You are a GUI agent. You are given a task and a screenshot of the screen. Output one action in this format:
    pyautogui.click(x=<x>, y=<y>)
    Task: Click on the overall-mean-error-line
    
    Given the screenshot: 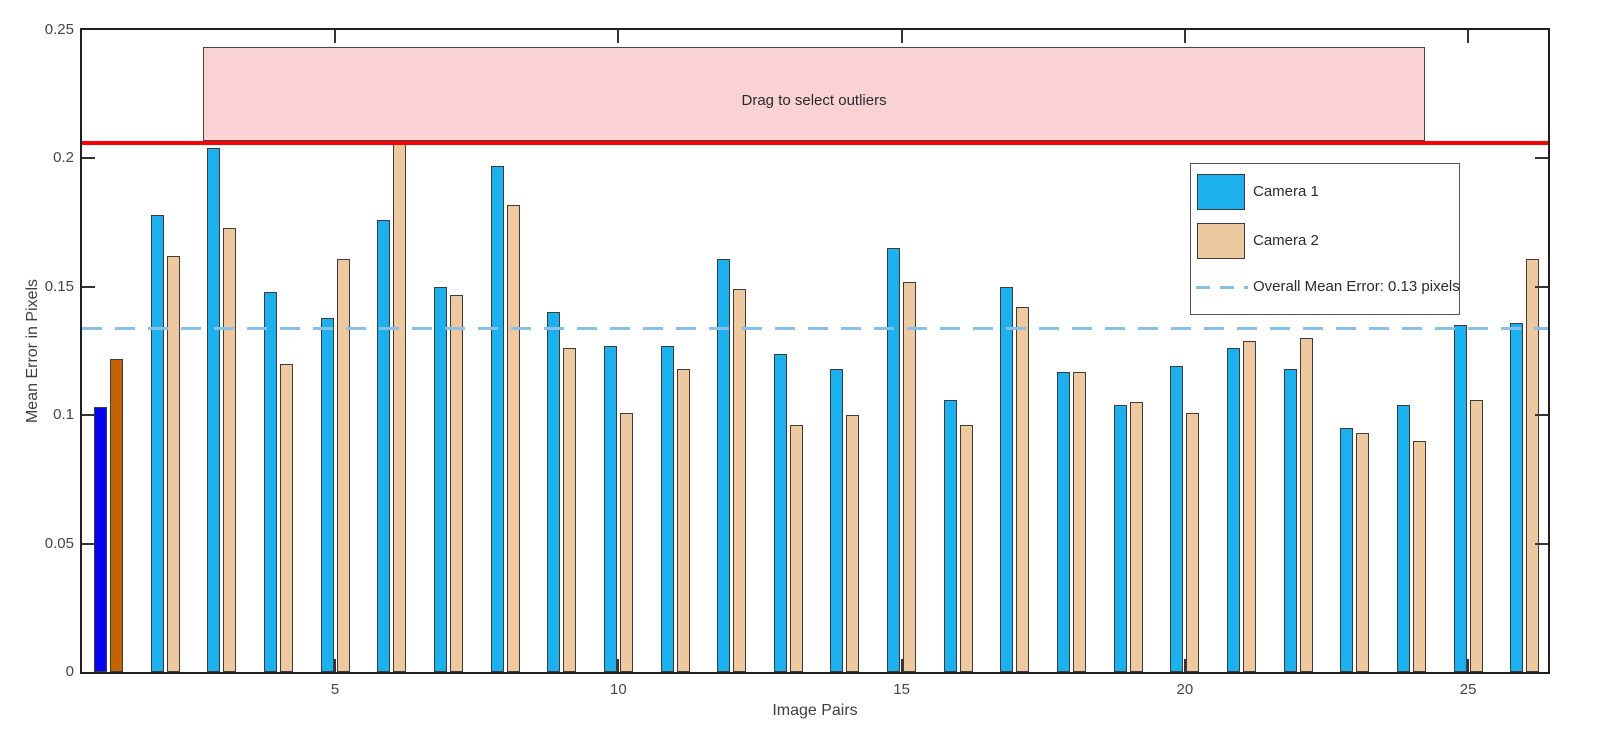 What is the action you would take?
    pyautogui.click(x=815, y=328)
    